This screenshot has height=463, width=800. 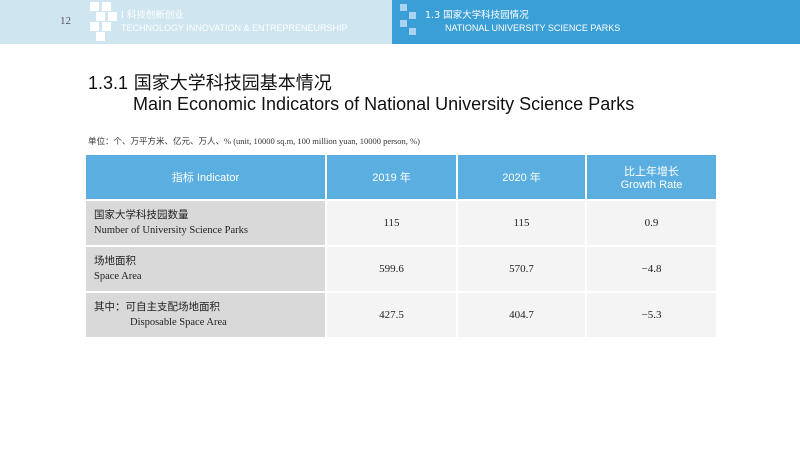 I want to click on header-band-left, so click(x=196, y=22).